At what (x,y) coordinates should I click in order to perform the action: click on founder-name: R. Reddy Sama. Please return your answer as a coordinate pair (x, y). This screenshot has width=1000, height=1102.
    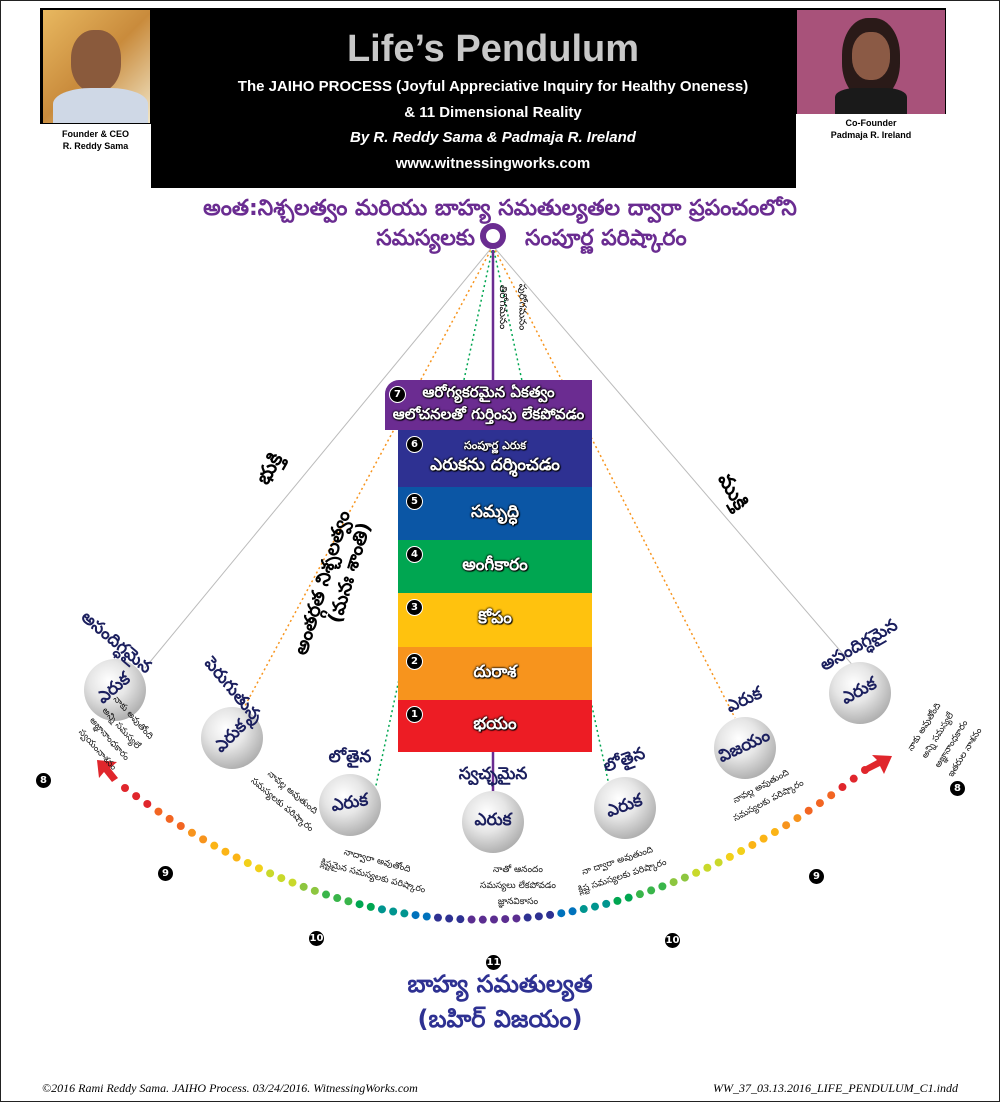
    Looking at the image, I should click on (95, 146).